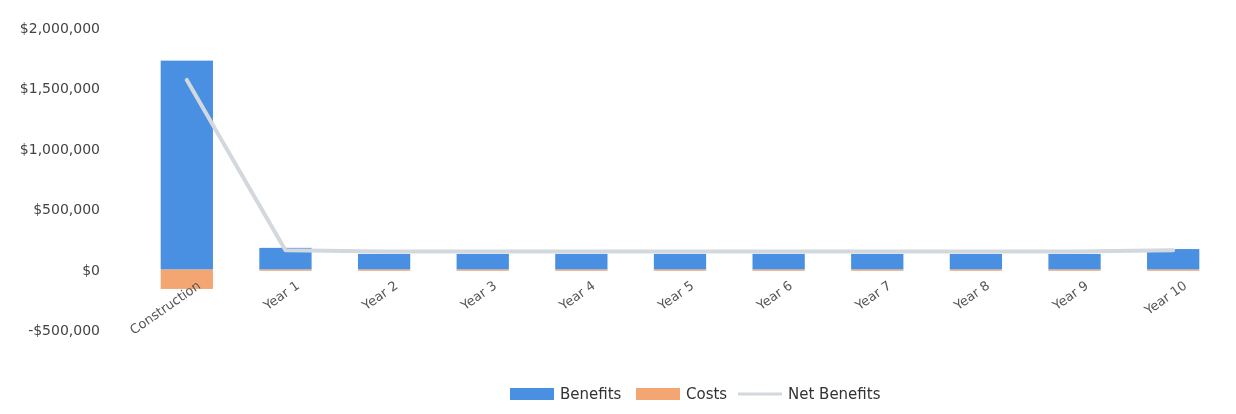  Describe the element at coordinates (280, 295) in the screenshot. I see `x-tick-label: Year 1` at that location.